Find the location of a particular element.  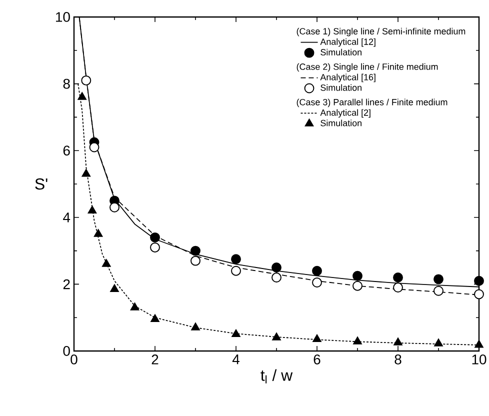

y-tick-label: 6 is located at coordinates (66, 151).